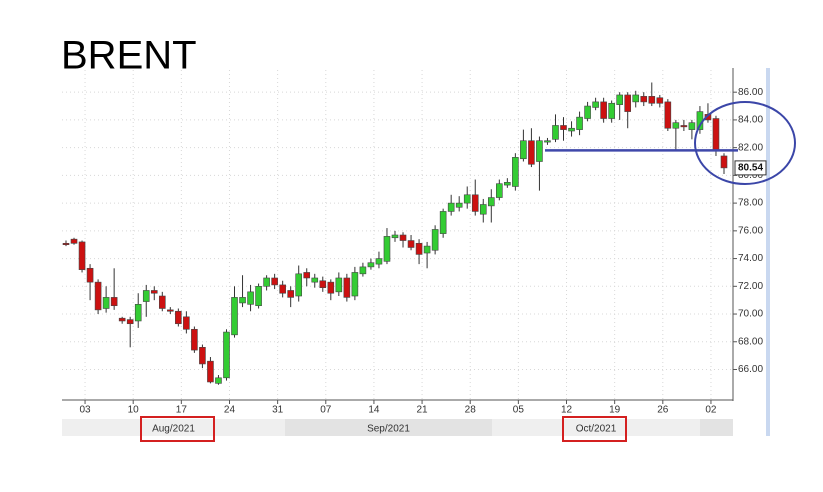 The width and height of the screenshot is (823, 492). I want to click on y-tick-label: 70.00, so click(750, 314).